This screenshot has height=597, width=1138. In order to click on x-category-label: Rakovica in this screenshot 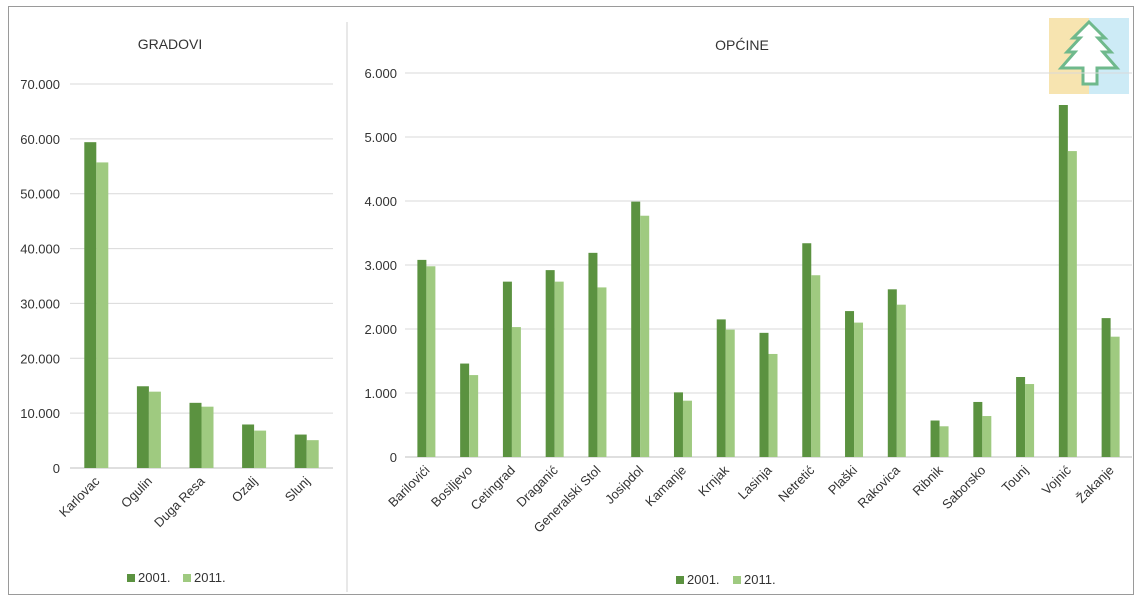, I will do `click(879, 486)`.